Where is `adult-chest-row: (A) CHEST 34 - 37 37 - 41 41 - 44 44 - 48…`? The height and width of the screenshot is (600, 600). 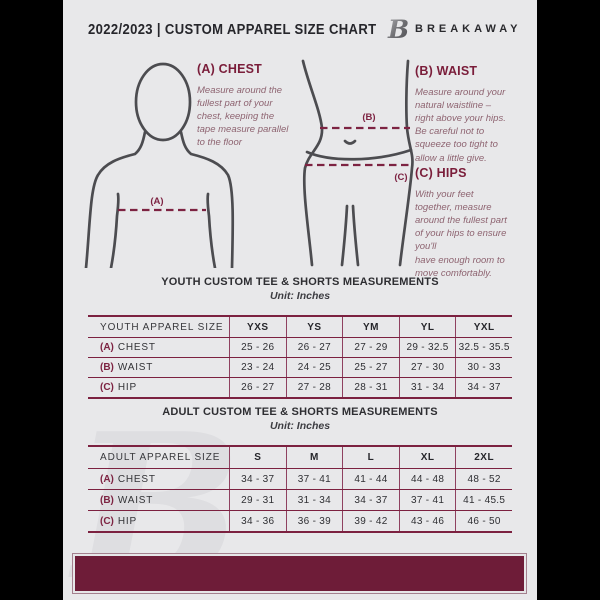 adult-chest-row: (A) CHEST 34 - 37 37 - 41 41 - 44 44 - 48… is located at coordinates (300, 478).